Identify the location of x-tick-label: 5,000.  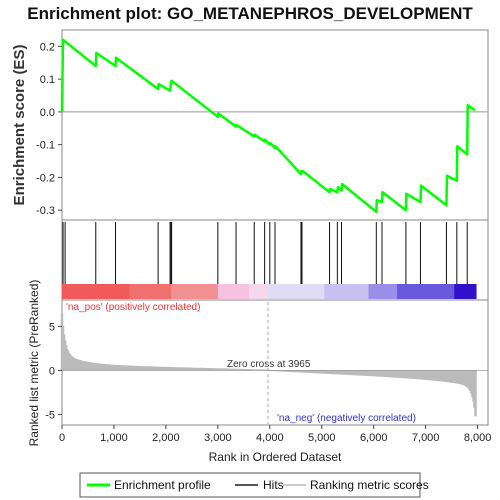
(322, 438).